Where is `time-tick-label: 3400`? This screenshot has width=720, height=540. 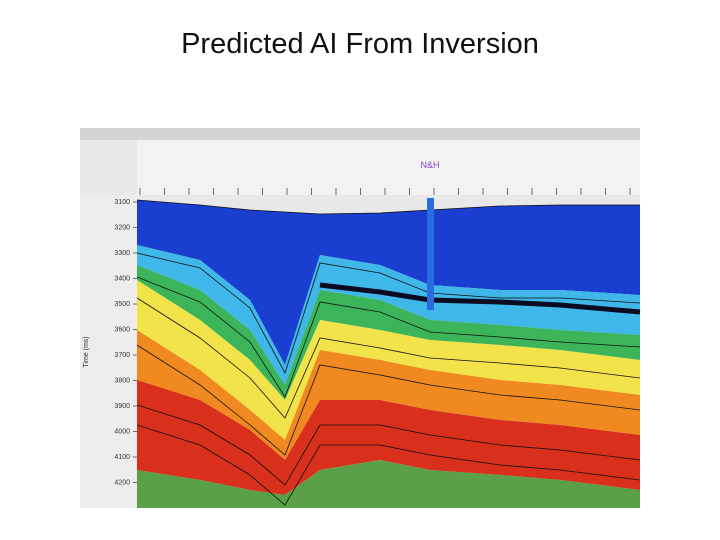
time-tick-label: 3400 is located at coordinates (122, 279).